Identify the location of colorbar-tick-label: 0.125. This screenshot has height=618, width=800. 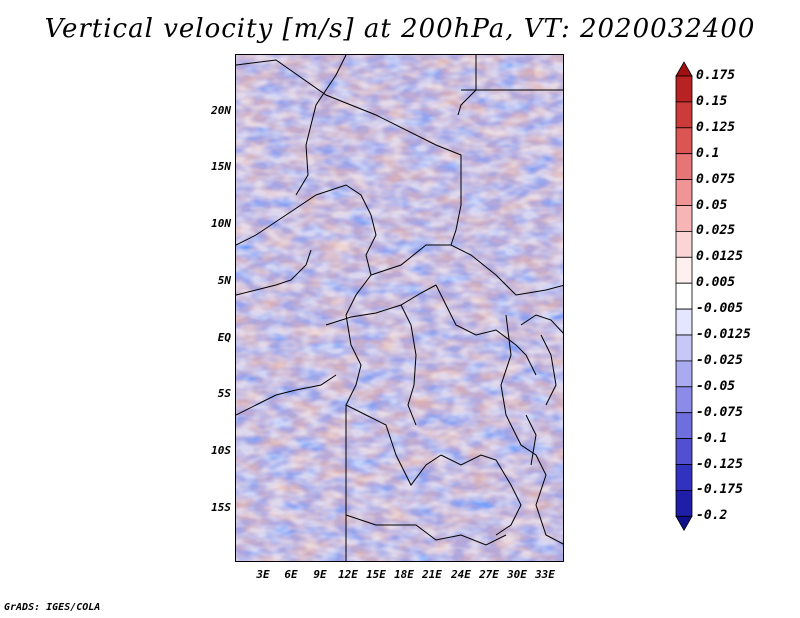
(716, 127).